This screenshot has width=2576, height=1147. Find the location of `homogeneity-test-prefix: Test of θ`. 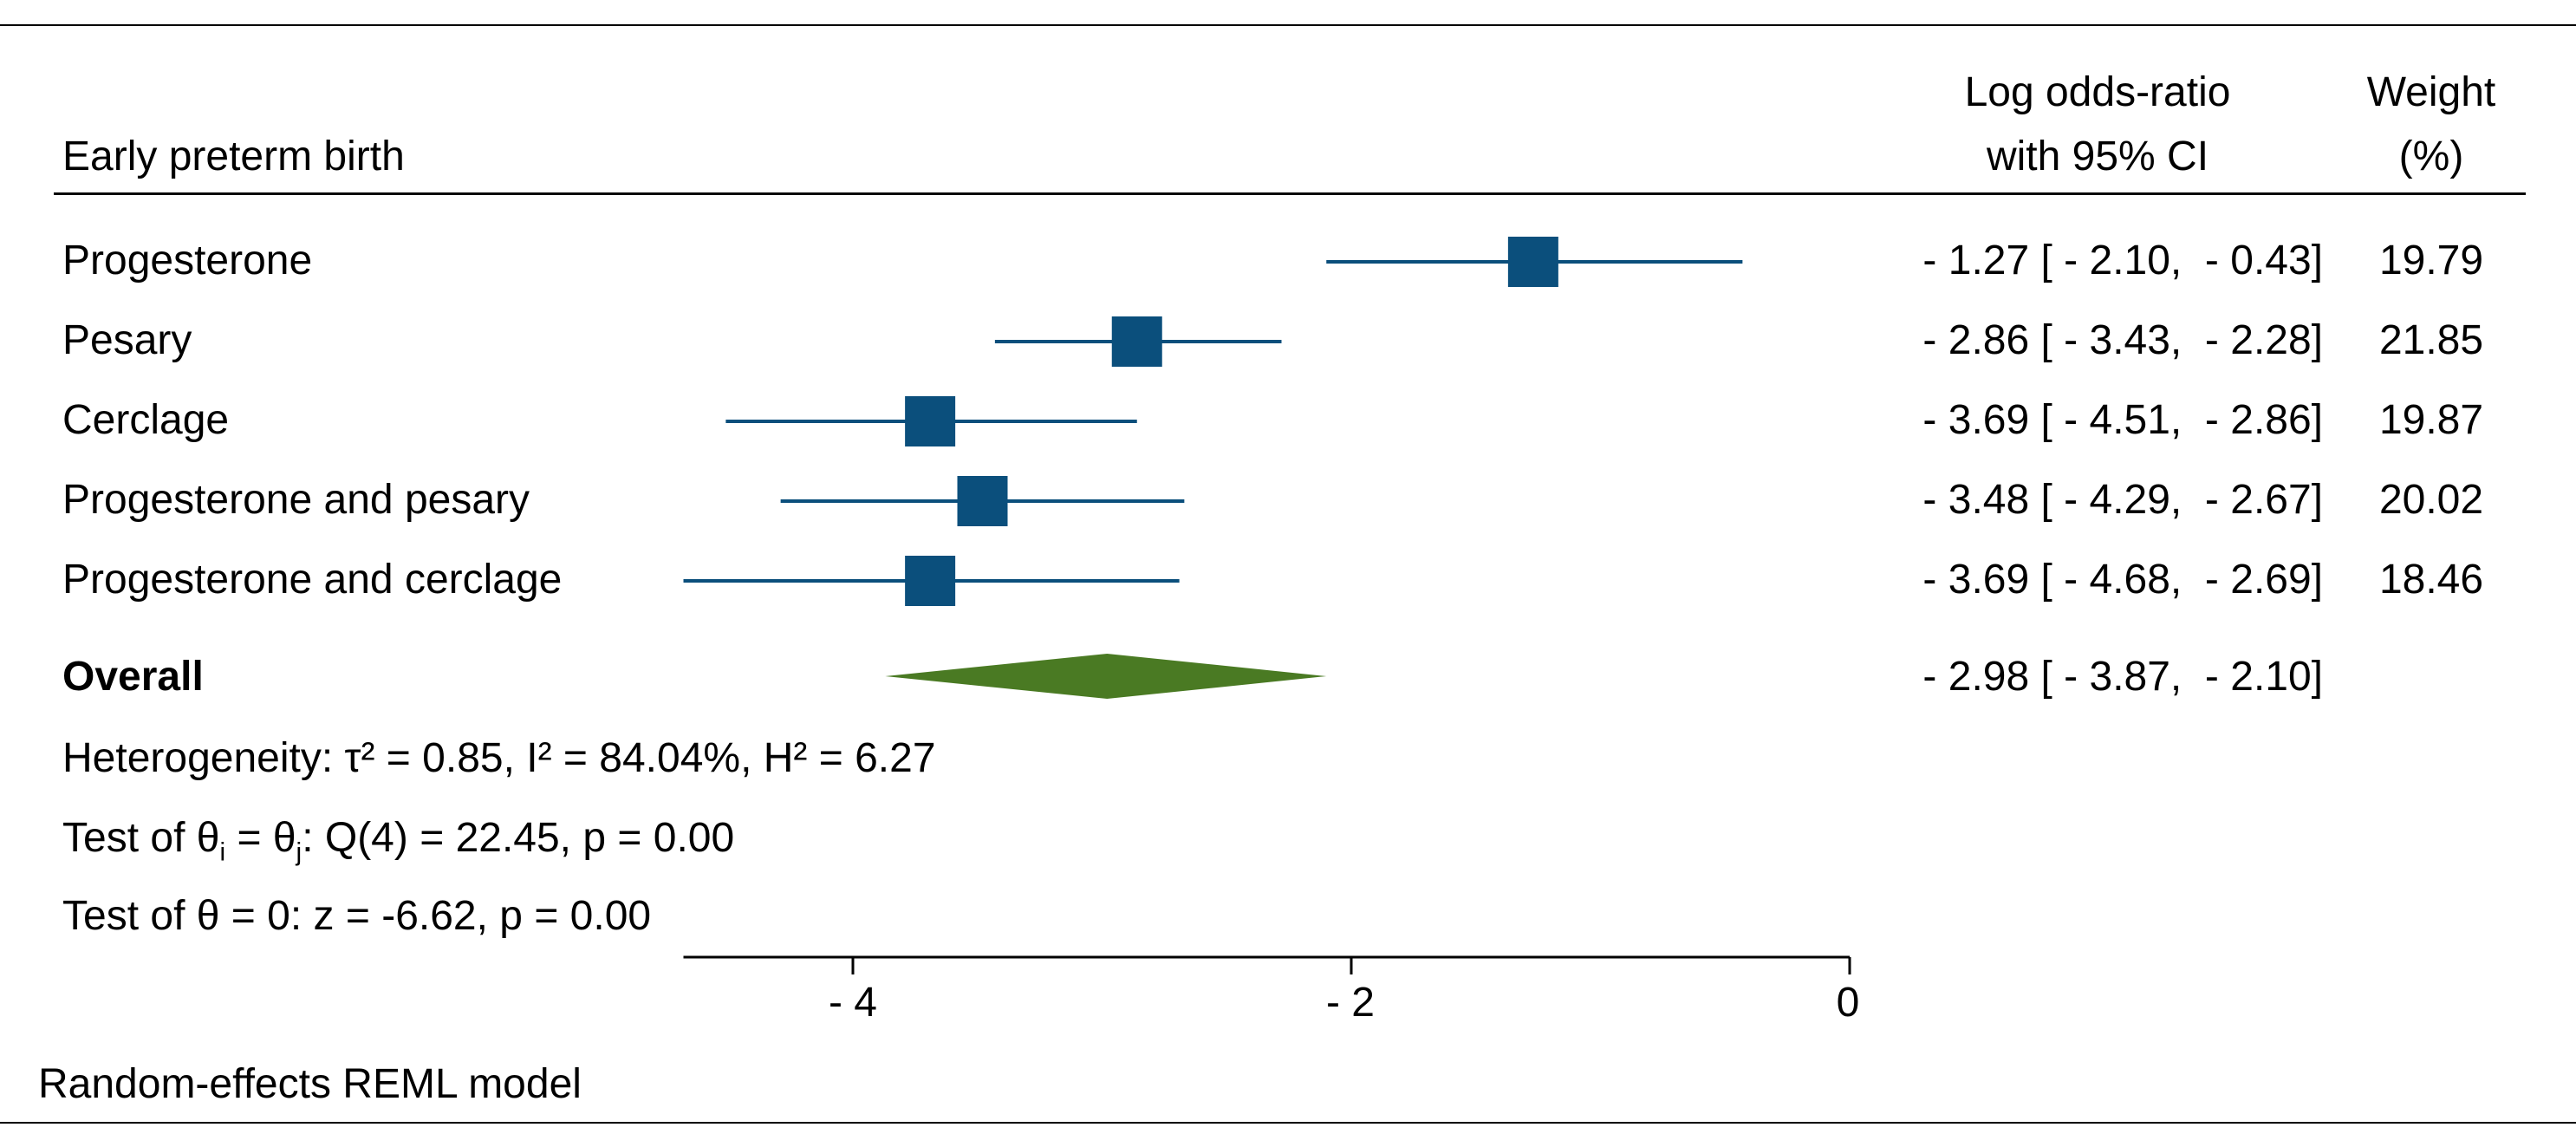

homogeneity-test-prefix: Test of θ is located at coordinates (141, 838).